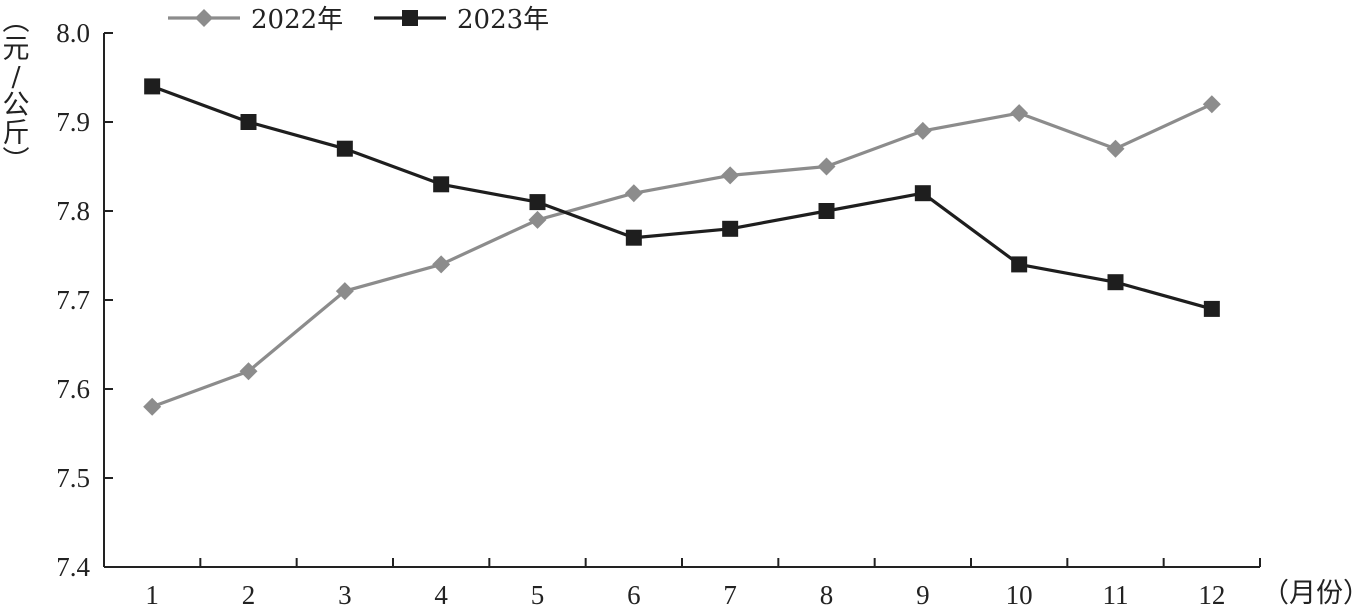 Image resolution: width=1364 pixels, height=612 pixels. What do you see at coordinates (503, 20) in the screenshot?
I see `legend-label-2: 2023年` at bounding box center [503, 20].